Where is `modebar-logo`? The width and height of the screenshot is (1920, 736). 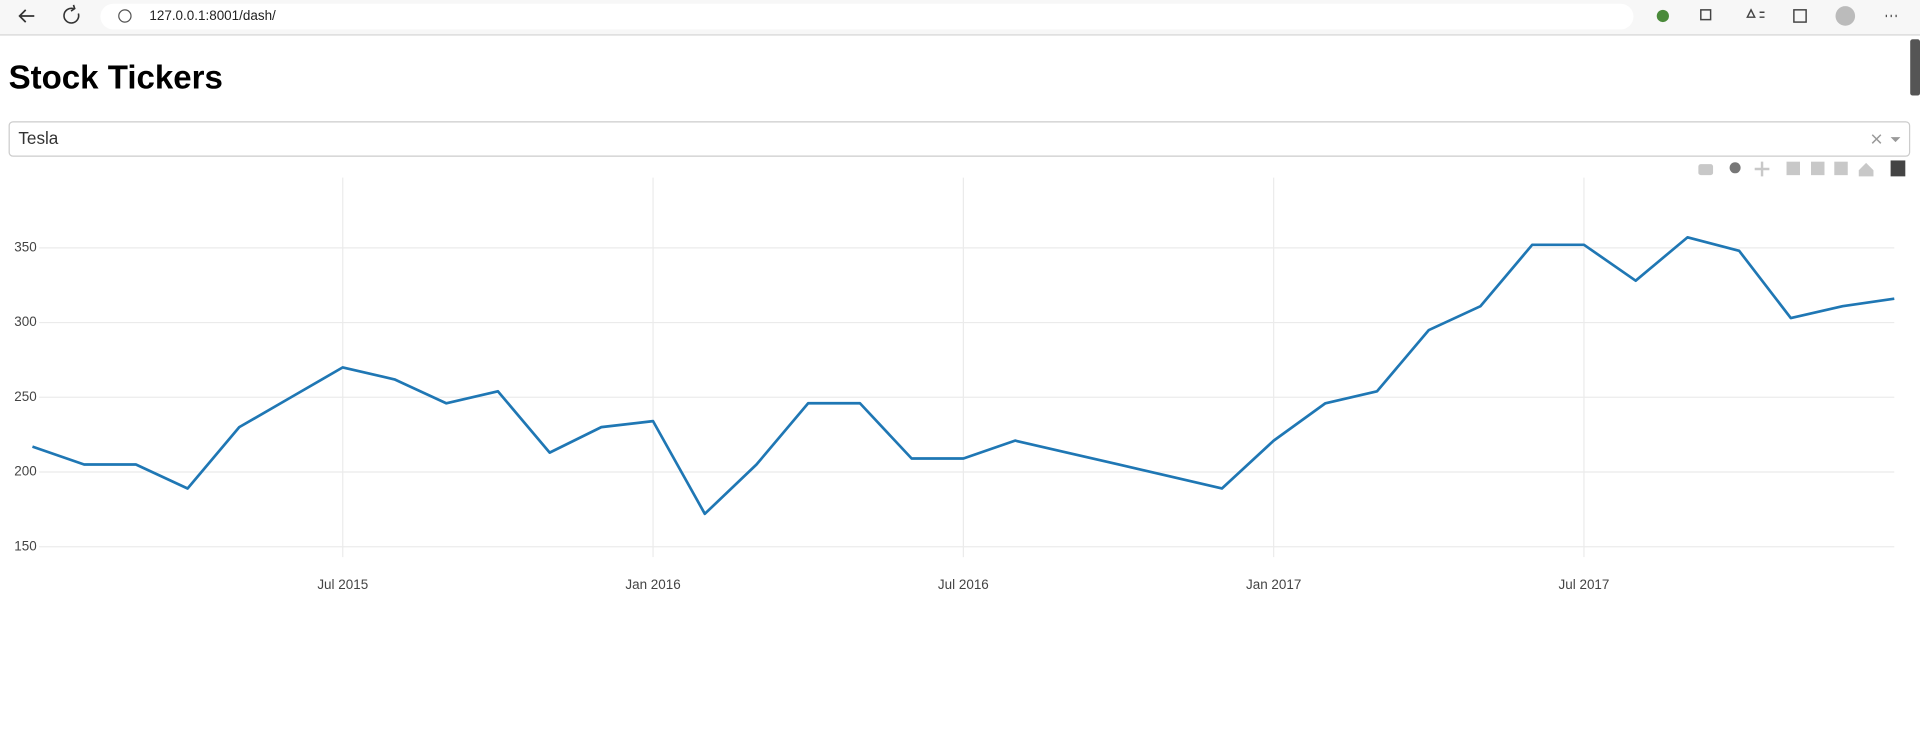 modebar-logo is located at coordinates (1898, 168).